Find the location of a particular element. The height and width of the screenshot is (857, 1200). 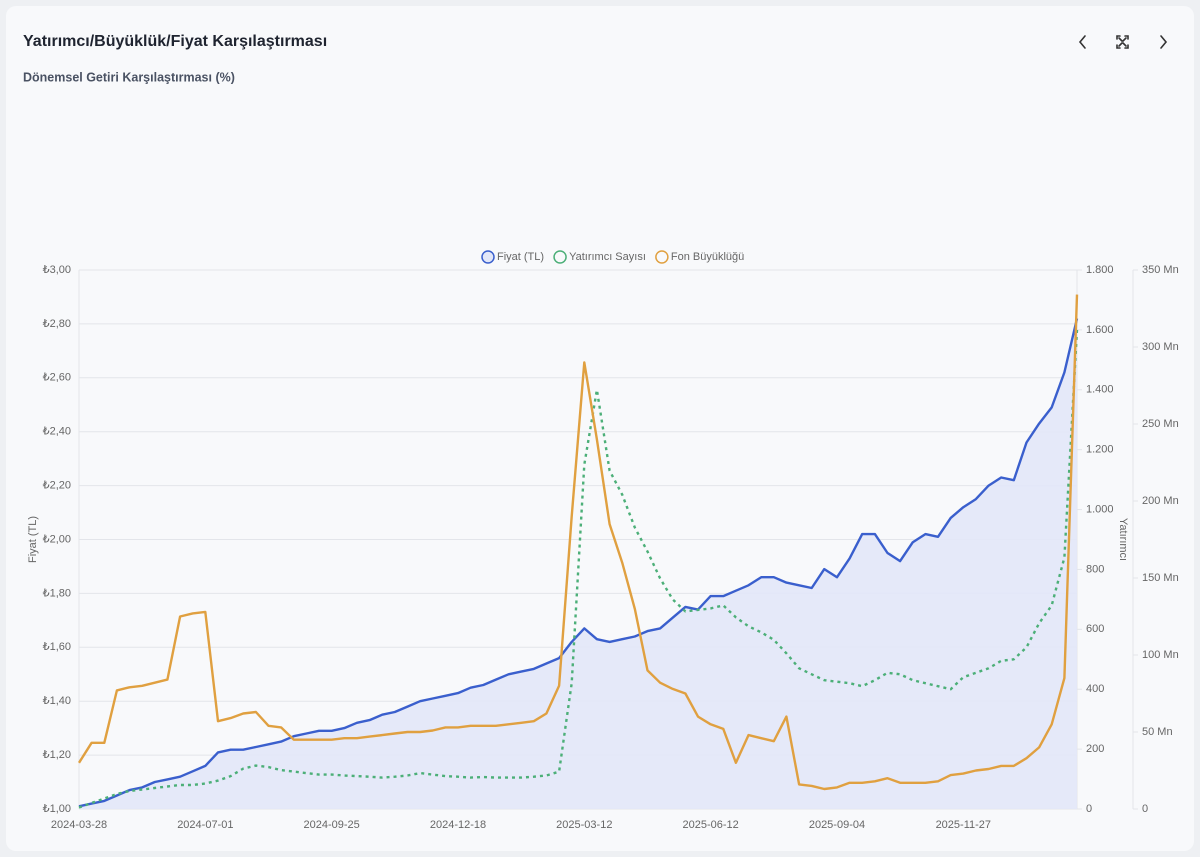

x-tick-label: 2025-03-12 is located at coordinates (584, 825).